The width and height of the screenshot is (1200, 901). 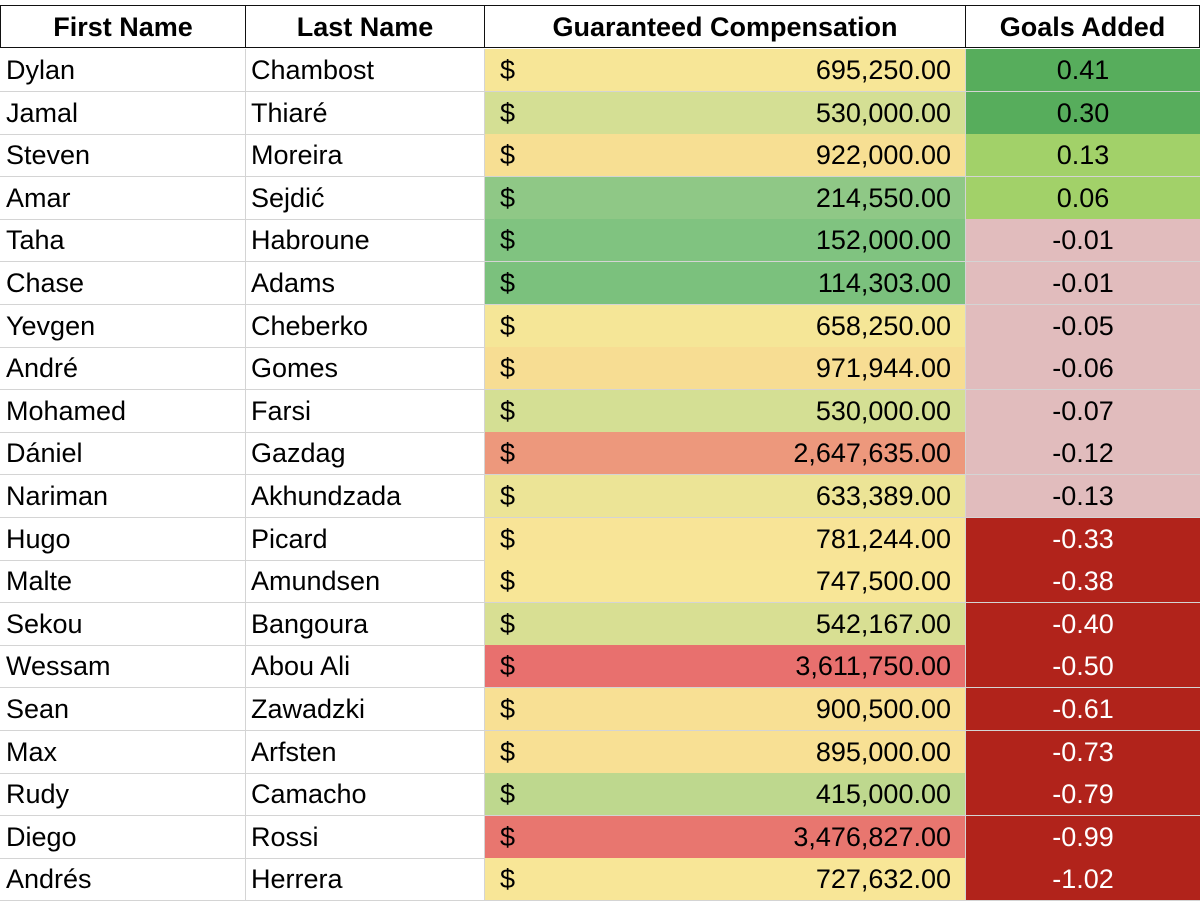 I want to click on header-first-name: First Name, so click(x=123, y=26).